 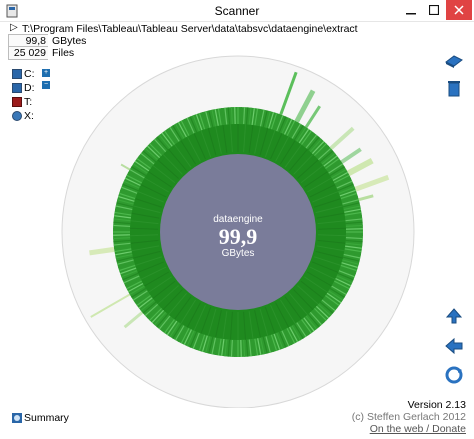 What do you see at coordinates (23, 74) in the screenshot?
I see `drive-item-c: C:` at bounding box center [23, 74].